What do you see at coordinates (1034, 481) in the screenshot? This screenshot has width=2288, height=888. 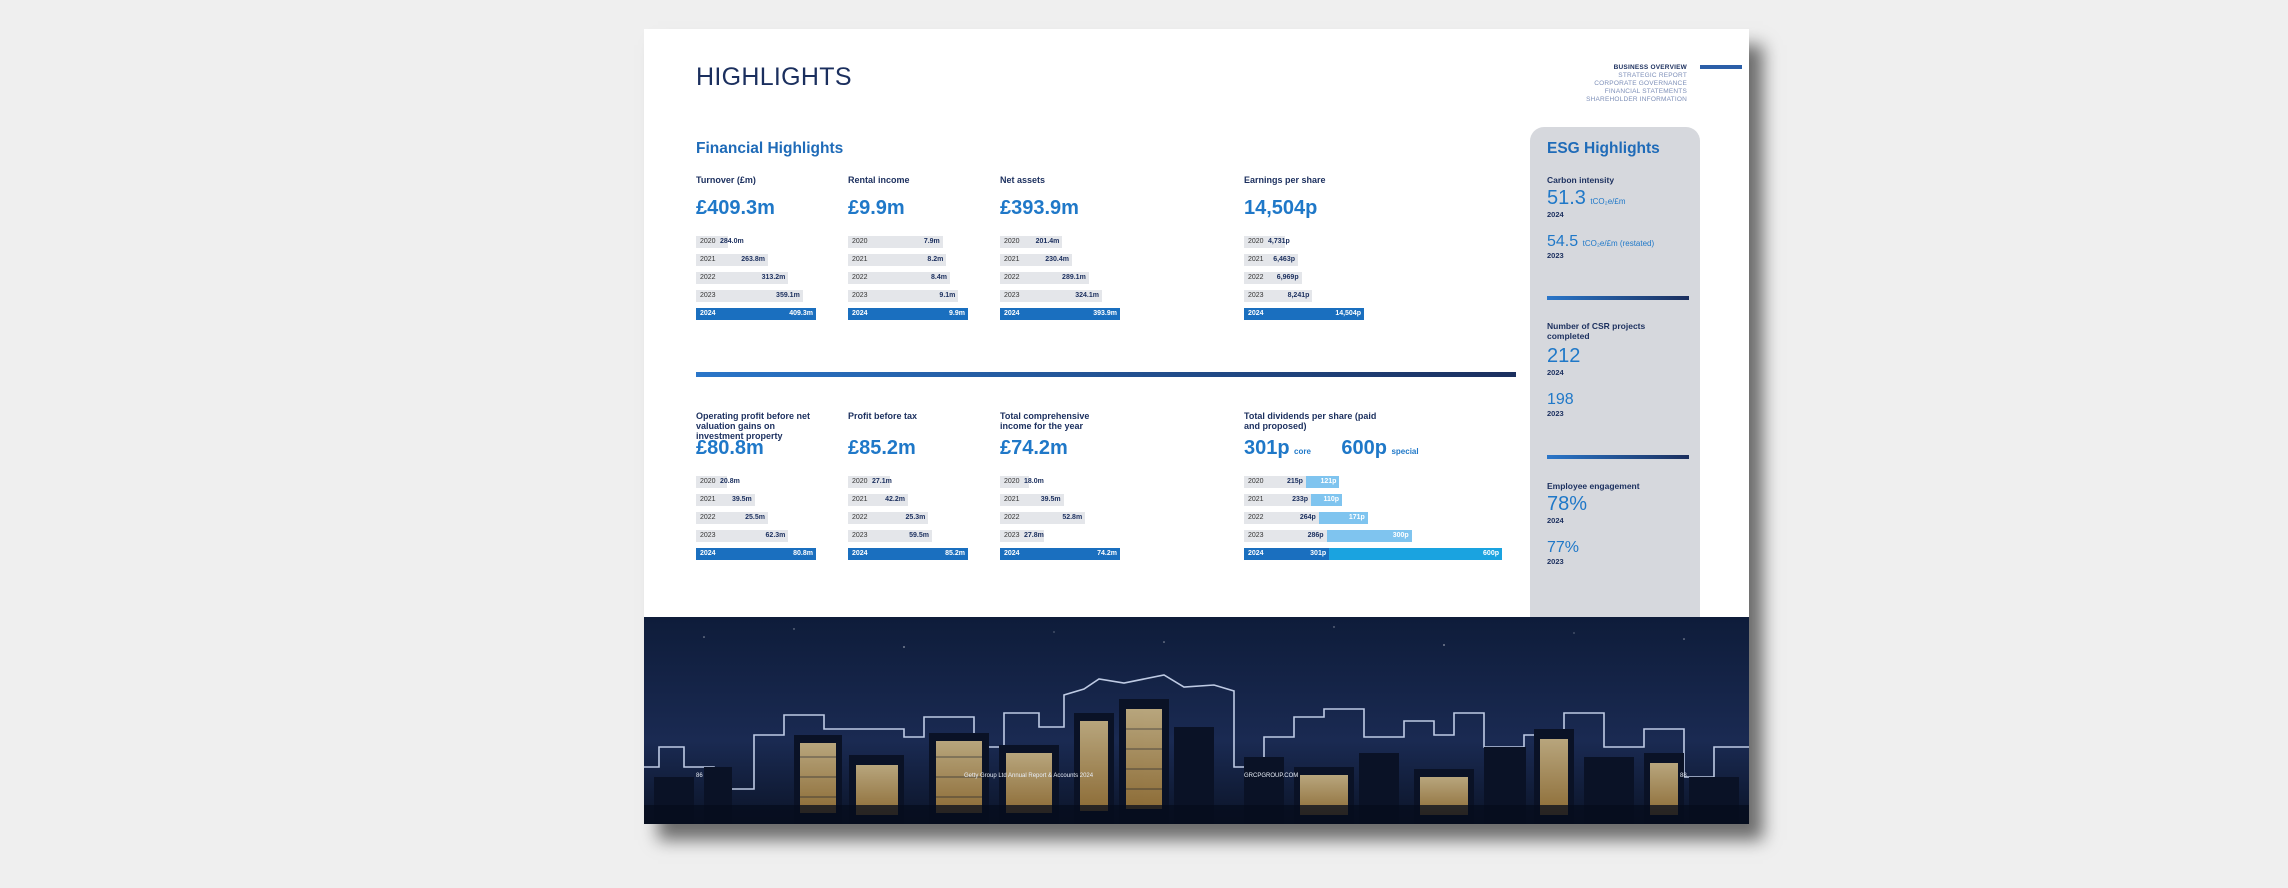 I see `bar-value-label: 18.0m` at bounding box center [1034, 481].